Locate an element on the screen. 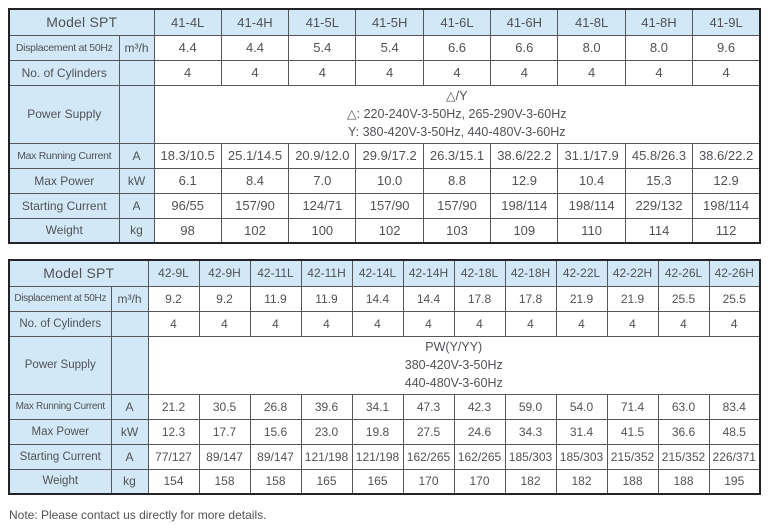 The width and height of the screenshot is (768, 530). value-cell: 121/198 is located at coordinates (377, 456).